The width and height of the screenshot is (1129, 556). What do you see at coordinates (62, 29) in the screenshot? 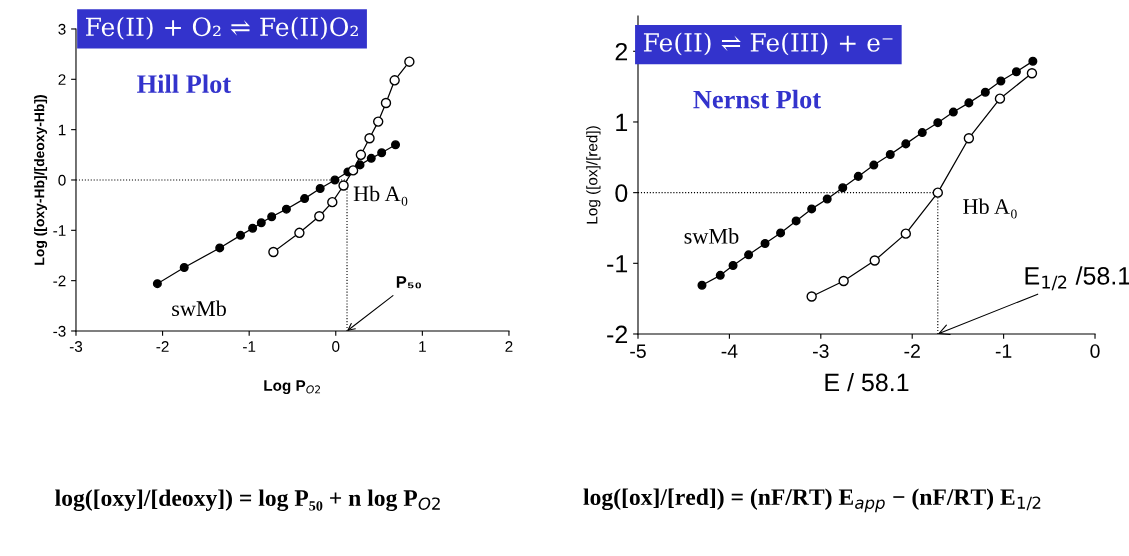
I see `y-tick-label: 3` at bounding box center [62, 29].